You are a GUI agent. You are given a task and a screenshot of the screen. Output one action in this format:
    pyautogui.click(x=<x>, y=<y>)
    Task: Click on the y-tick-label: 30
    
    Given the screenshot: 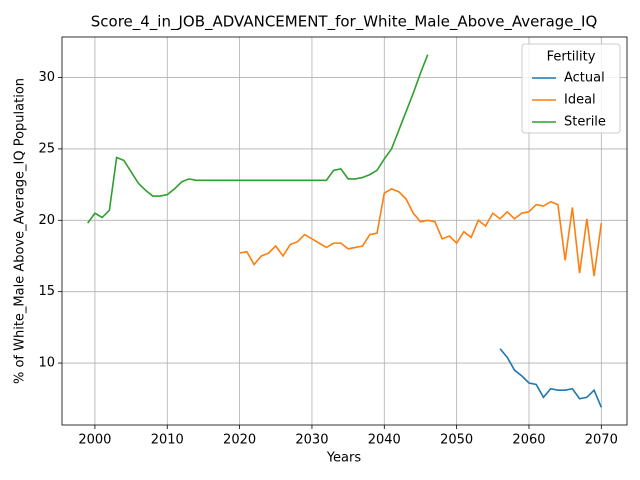 What is the action you would take?
    pyautogui.click(x=46, y=77)
    